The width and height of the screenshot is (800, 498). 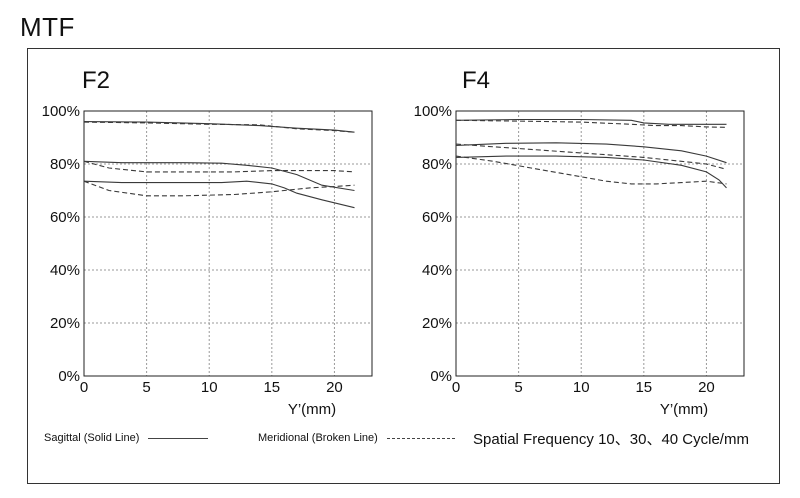 I want to click on legend-broken-line-swatch, so click(x=420, y=438).